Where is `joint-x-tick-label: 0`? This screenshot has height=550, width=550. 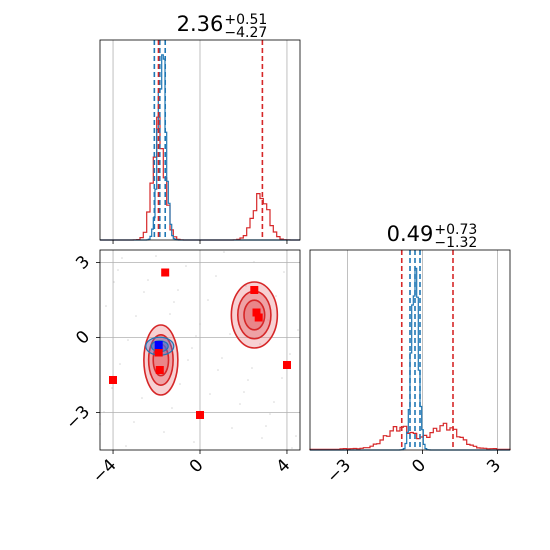 joint-x-tick-label: 0 is located at coordinates (197, 466).